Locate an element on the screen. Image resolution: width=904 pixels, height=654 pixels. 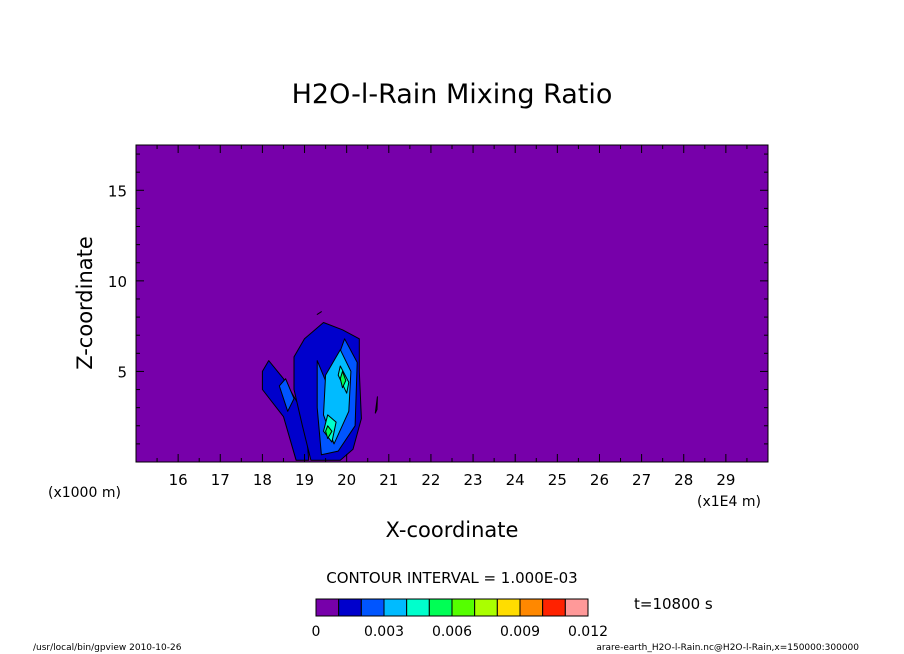
x-tick-label: 26 is located at coordinates (599, 480).